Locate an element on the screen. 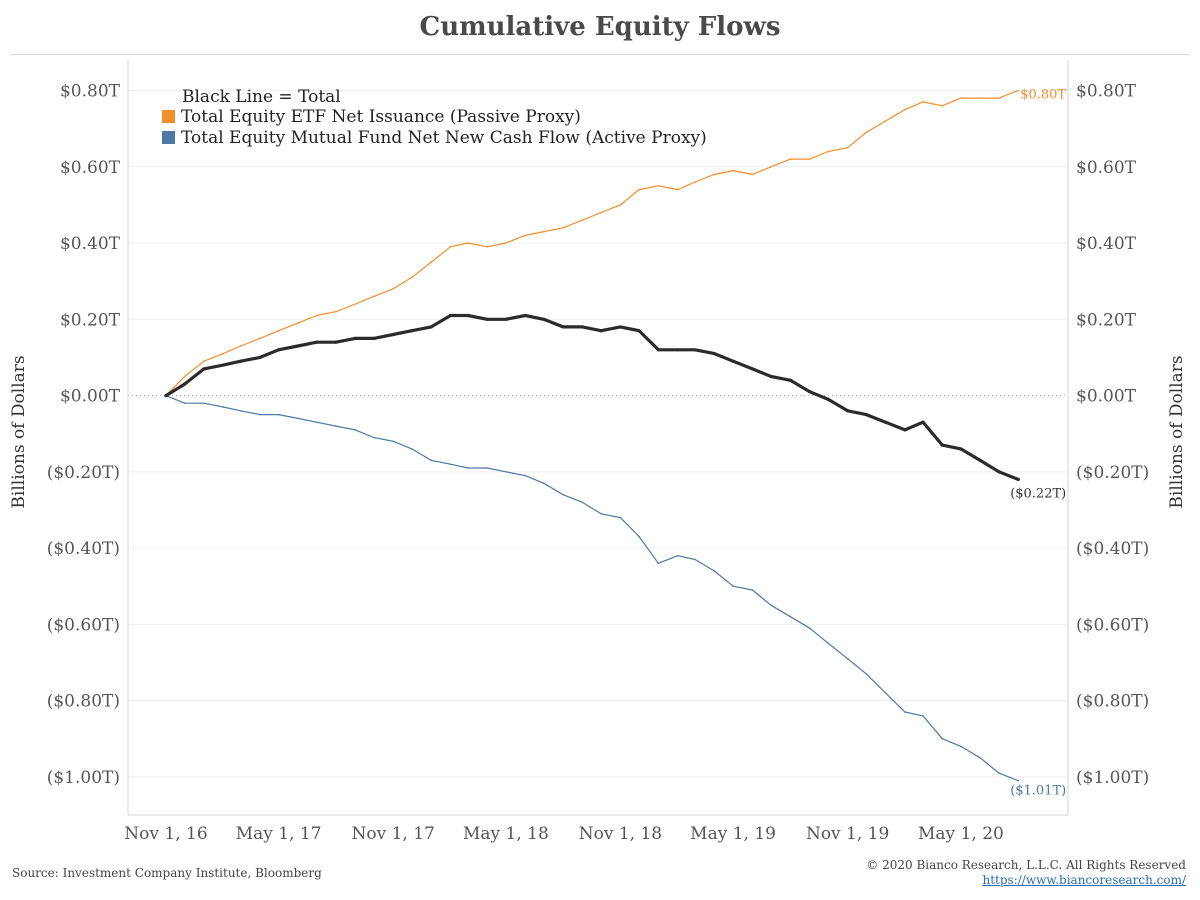  website-link: https://www.biancoresearch.com/ is located at coordinates (1084, 880).